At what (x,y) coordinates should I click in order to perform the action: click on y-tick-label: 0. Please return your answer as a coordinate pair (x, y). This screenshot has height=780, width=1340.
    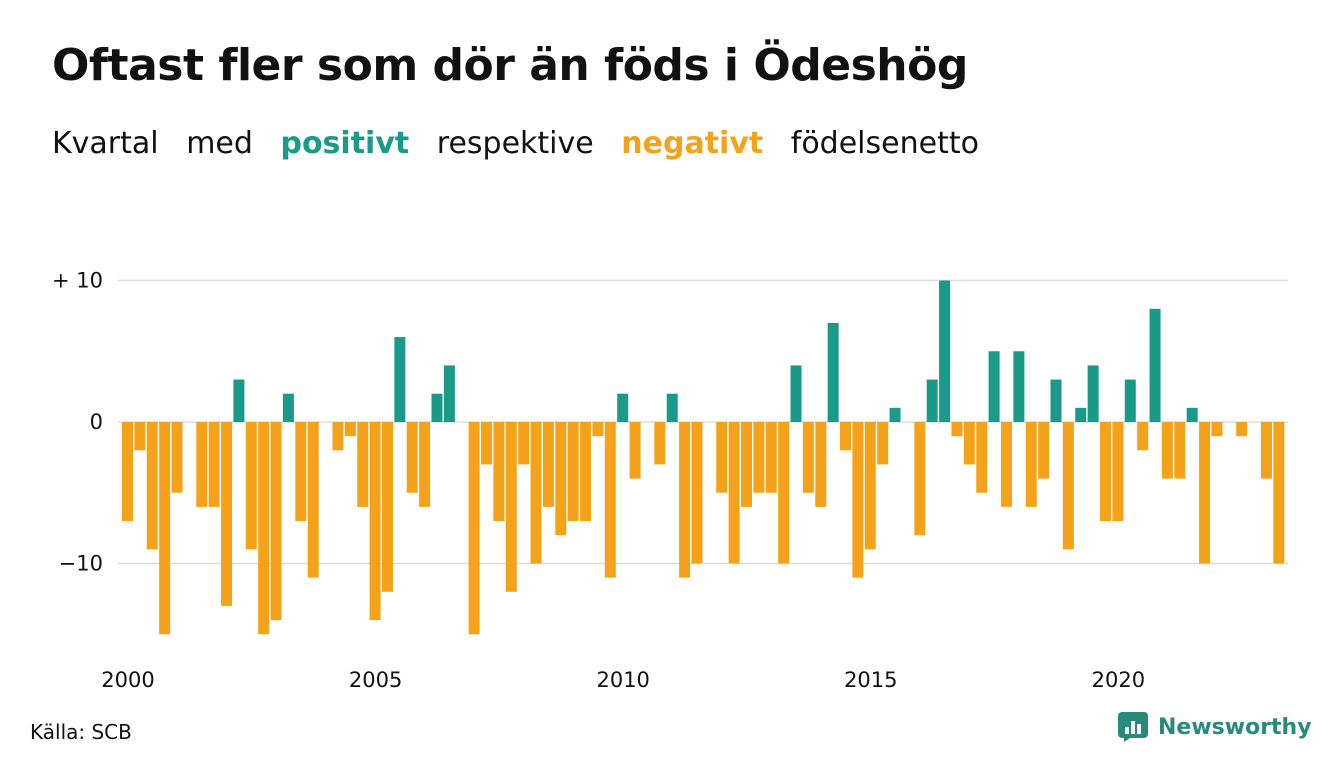
    Looking at the image, I should click on (96, 422).